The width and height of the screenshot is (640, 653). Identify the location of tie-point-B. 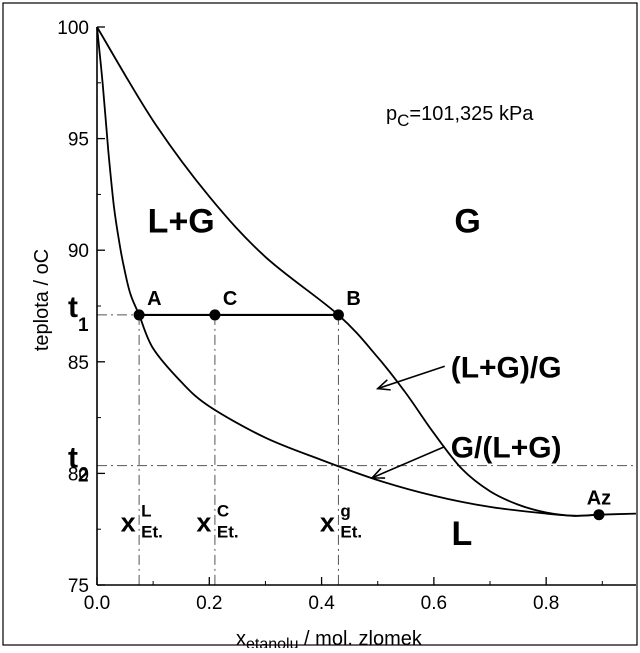
(338, 315).